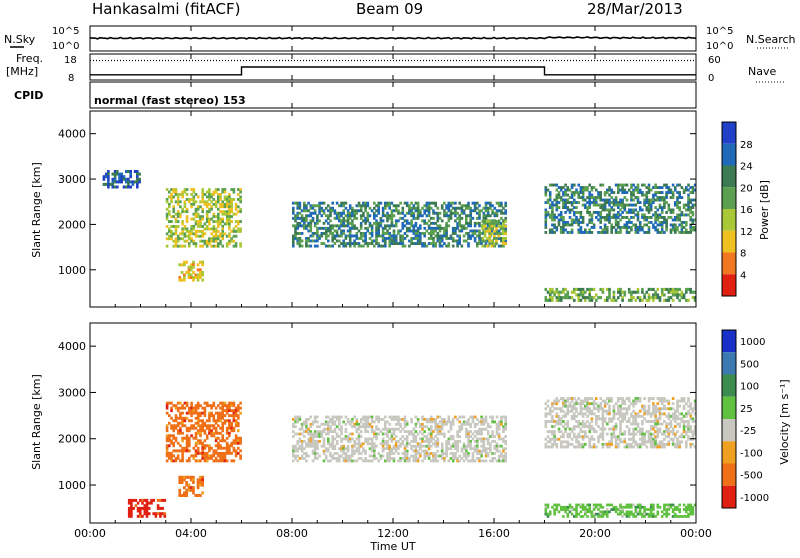 The width and height of the screenshot is (800, 558). What do you see at coordinates (28, 95) in the screenshot?
I see `cpid-label: CPID` at bounding box center [28, 95].